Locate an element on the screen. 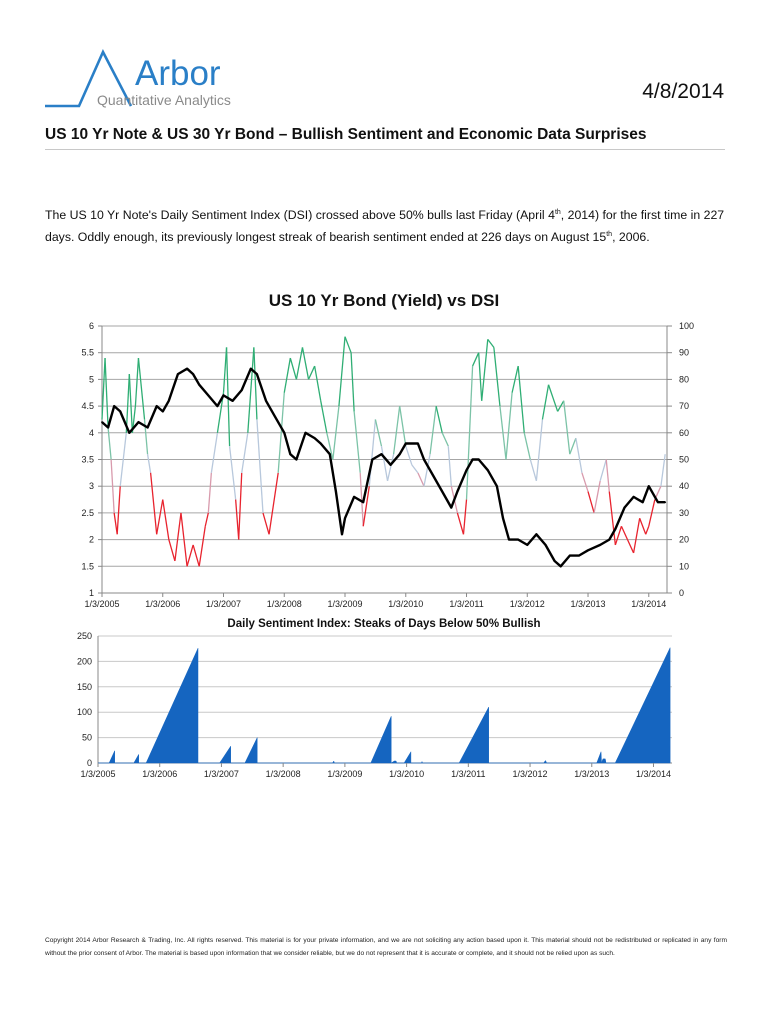 The height and width of the screenshot is (1024, 768). logo-subtitle: Quantitative Analytics is located at coordinates (164, 100).